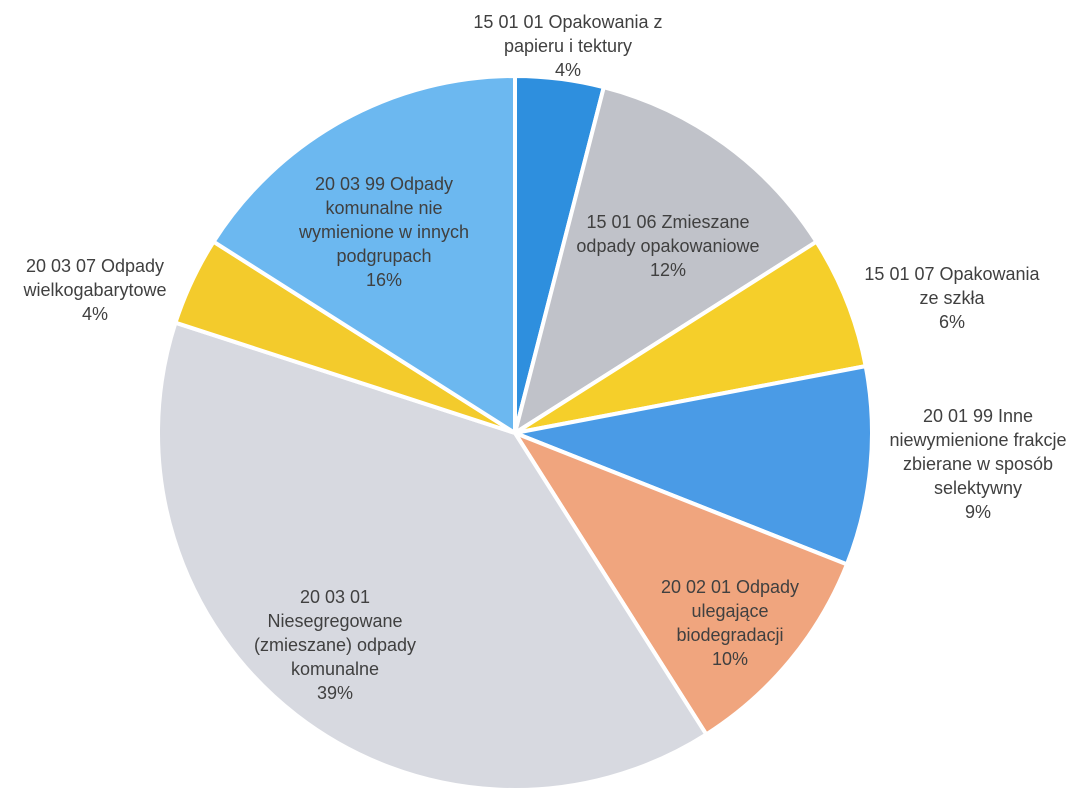  Describe the element at coordinates (951, 322) in the screenshot. I see `value-label: 6%` at that location.